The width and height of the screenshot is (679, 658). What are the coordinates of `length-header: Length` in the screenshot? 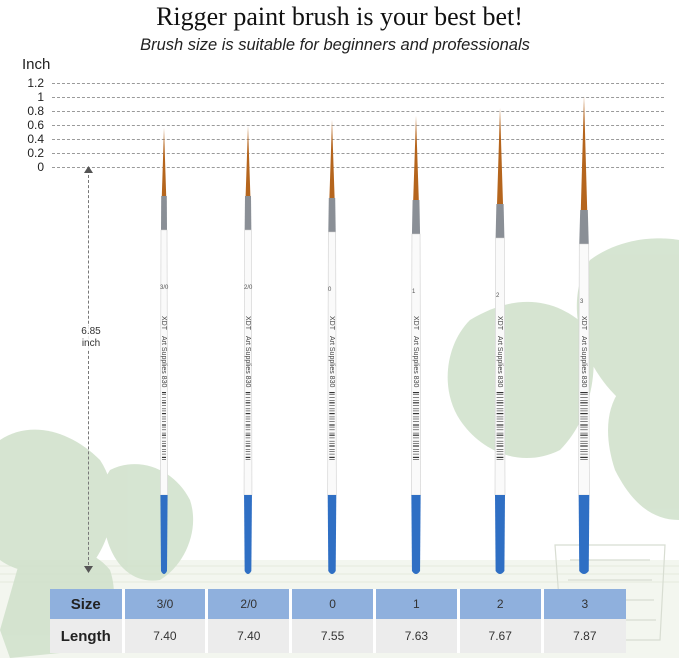 It's located at (87, 636).